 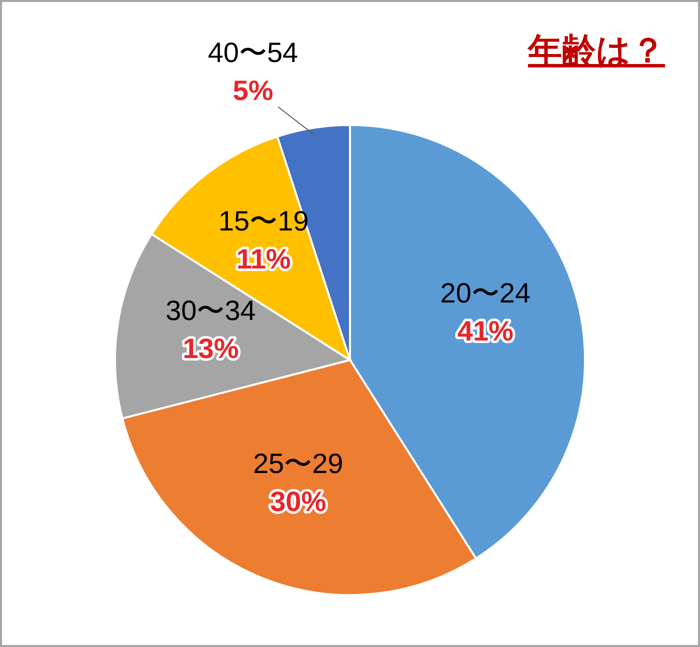 I want to click on slice-label: 20〜24, so click(x=485, y=293).